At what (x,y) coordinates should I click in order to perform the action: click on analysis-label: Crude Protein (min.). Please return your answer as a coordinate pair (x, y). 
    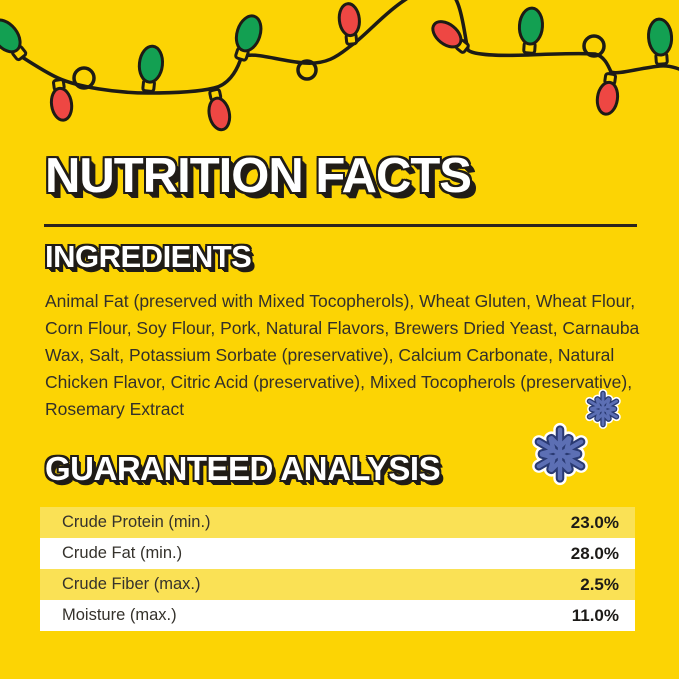
    Looking at the image, I should click on (136, 522).